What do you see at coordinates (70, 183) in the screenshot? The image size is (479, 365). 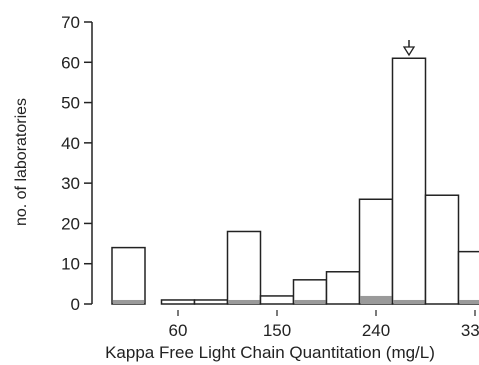 I see `y-tick-label: 30` at bounding box center [70, 183].